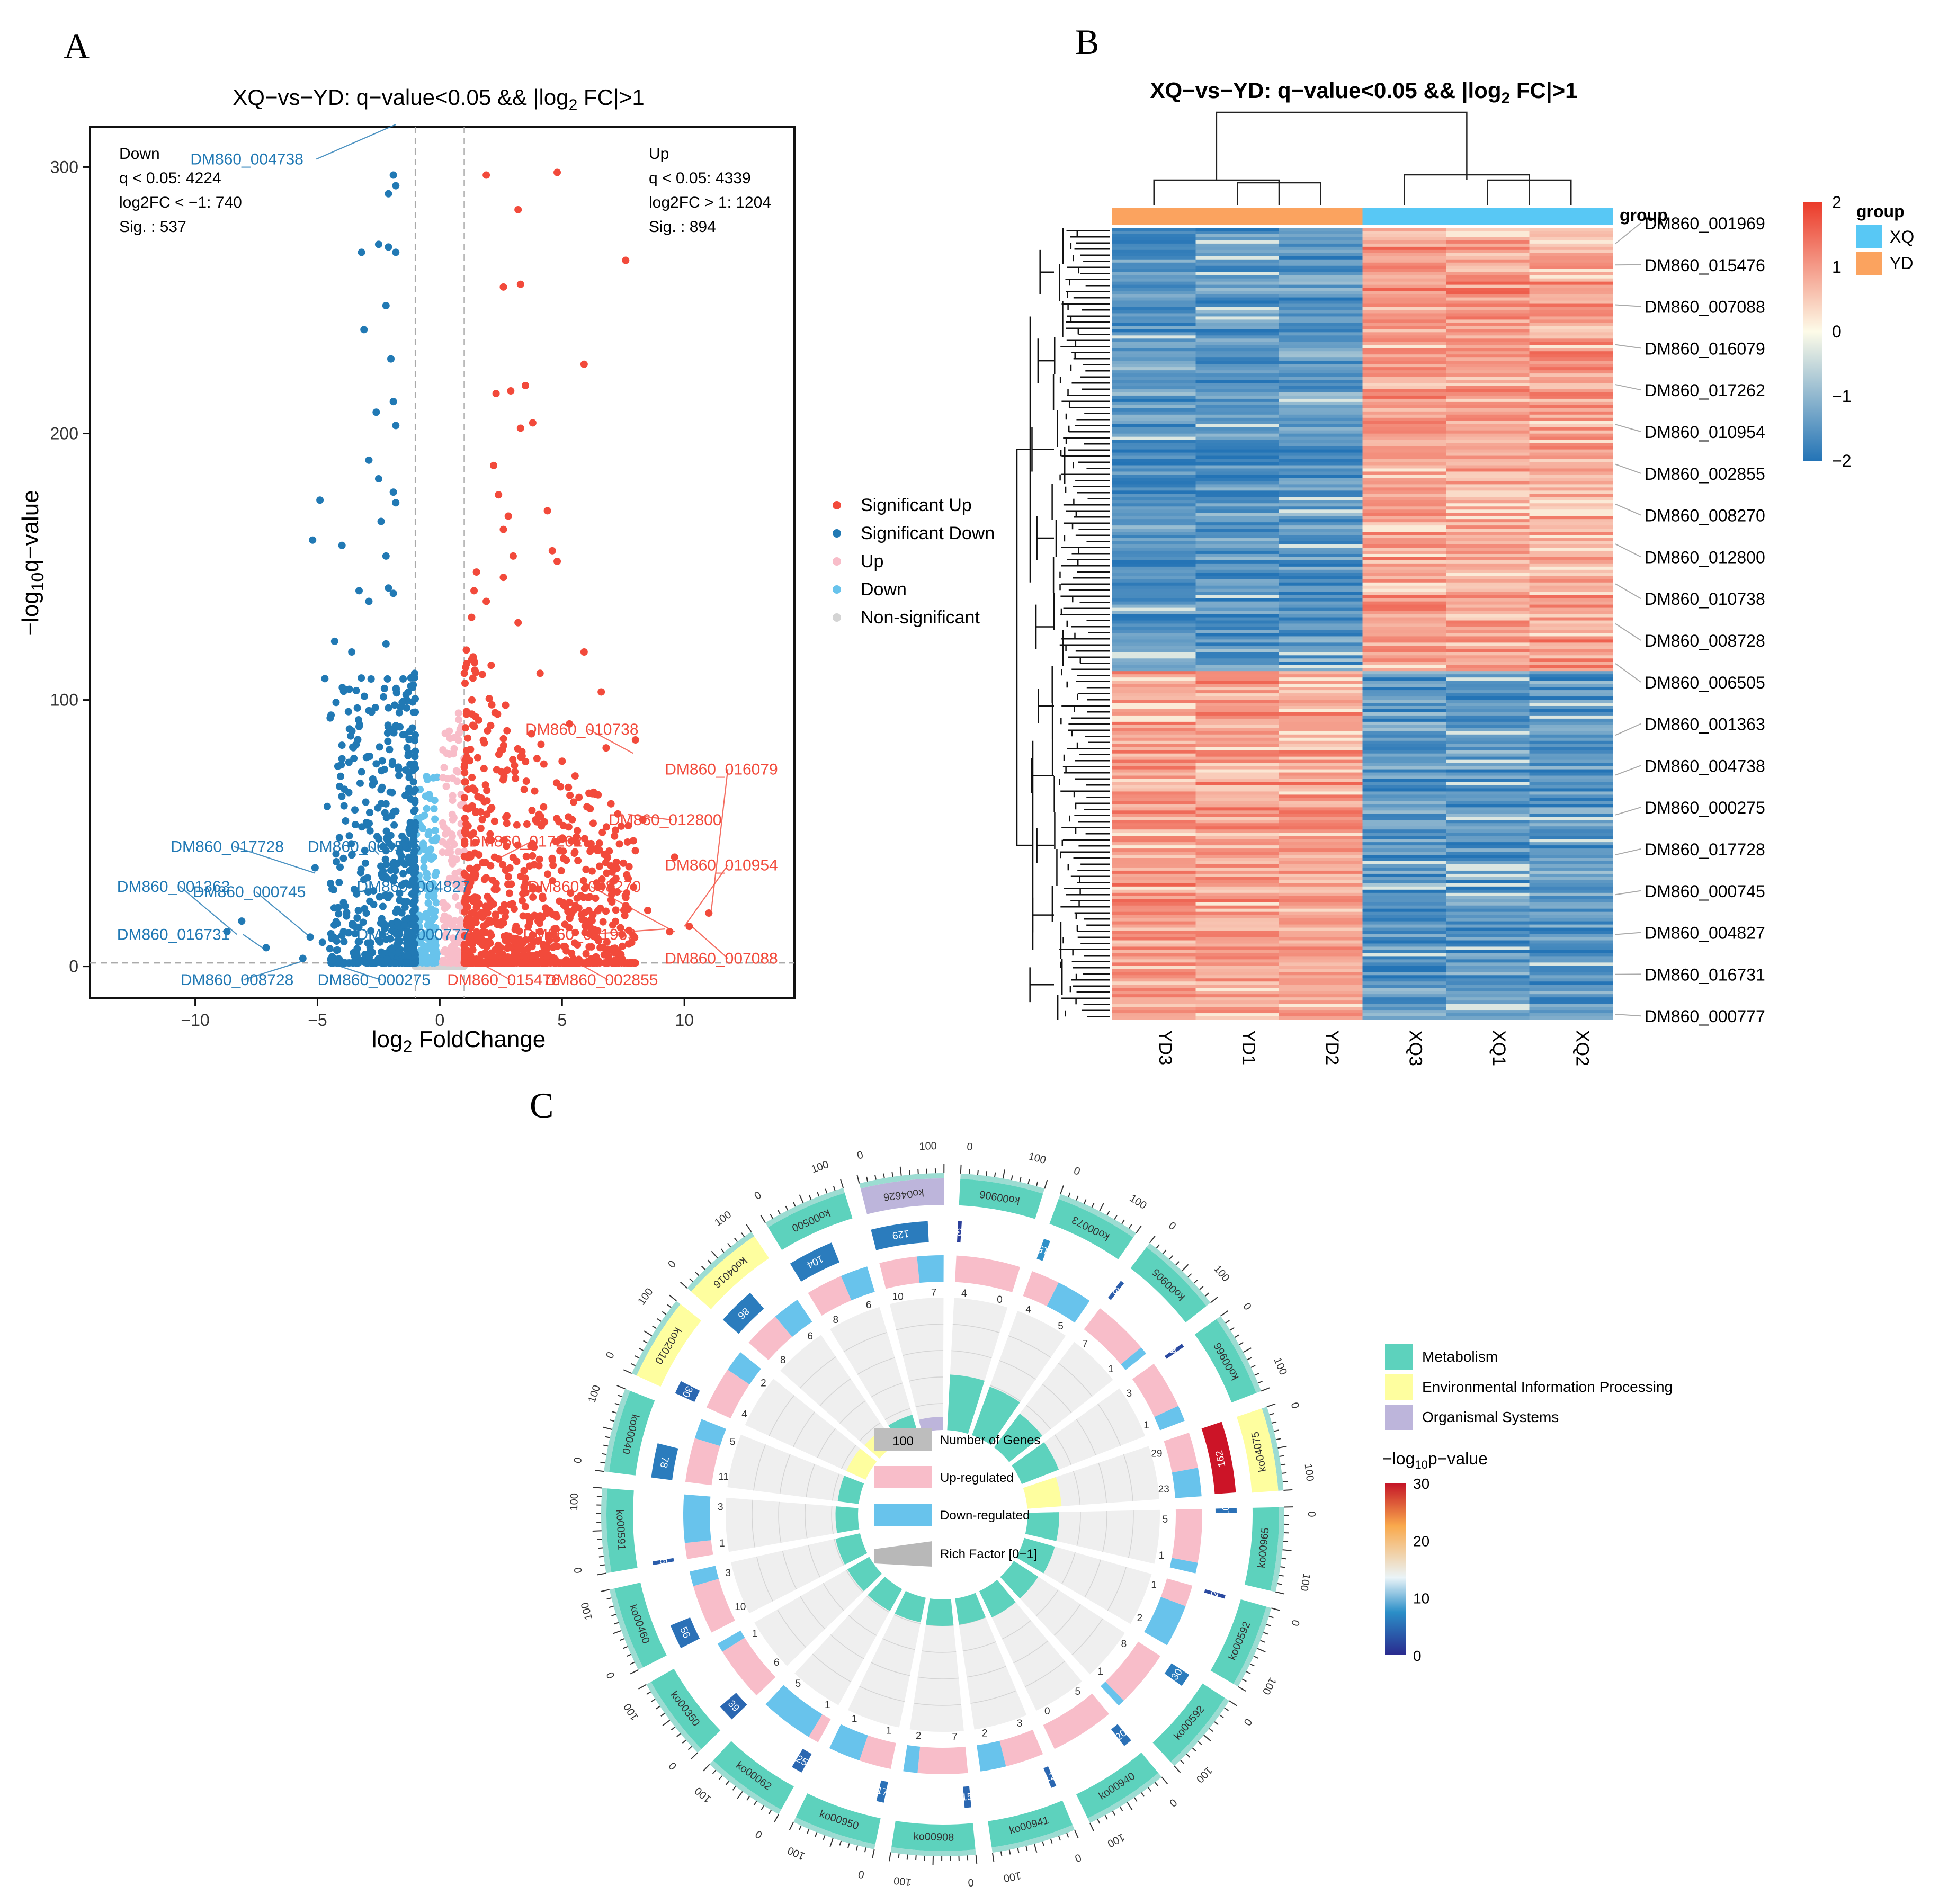 This screenshot has width=1939, height=1904. I want to click on volcano-gene-label: DM860_016079, so click(721, 770).